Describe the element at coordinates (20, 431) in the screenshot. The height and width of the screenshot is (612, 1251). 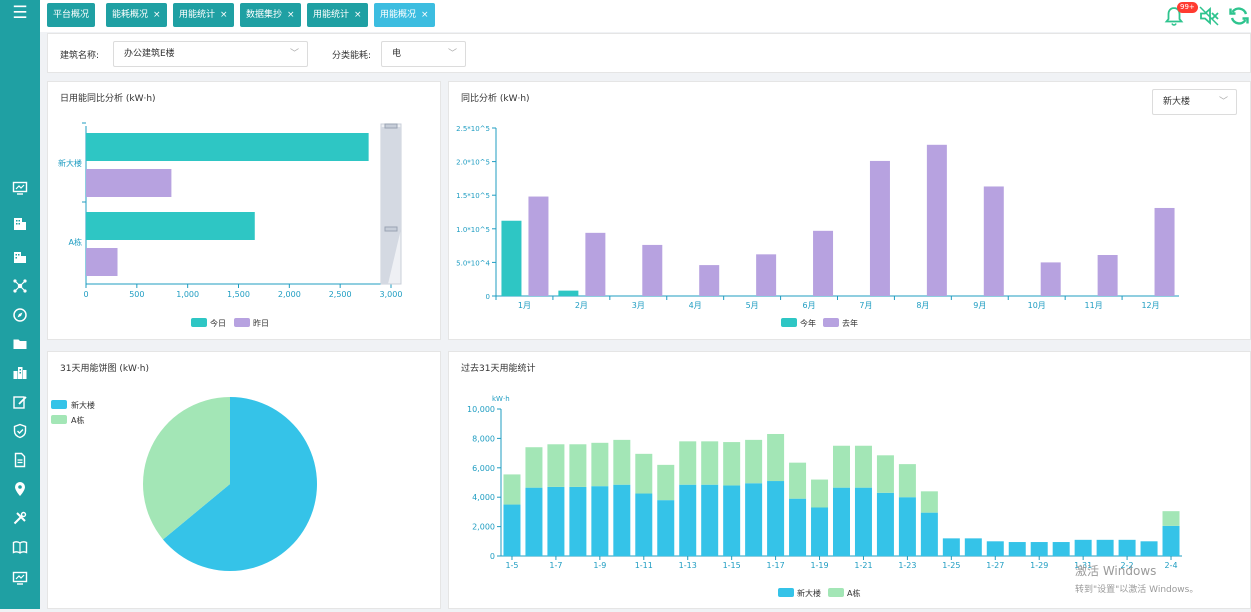
I see `shield-check-icon` at that location.